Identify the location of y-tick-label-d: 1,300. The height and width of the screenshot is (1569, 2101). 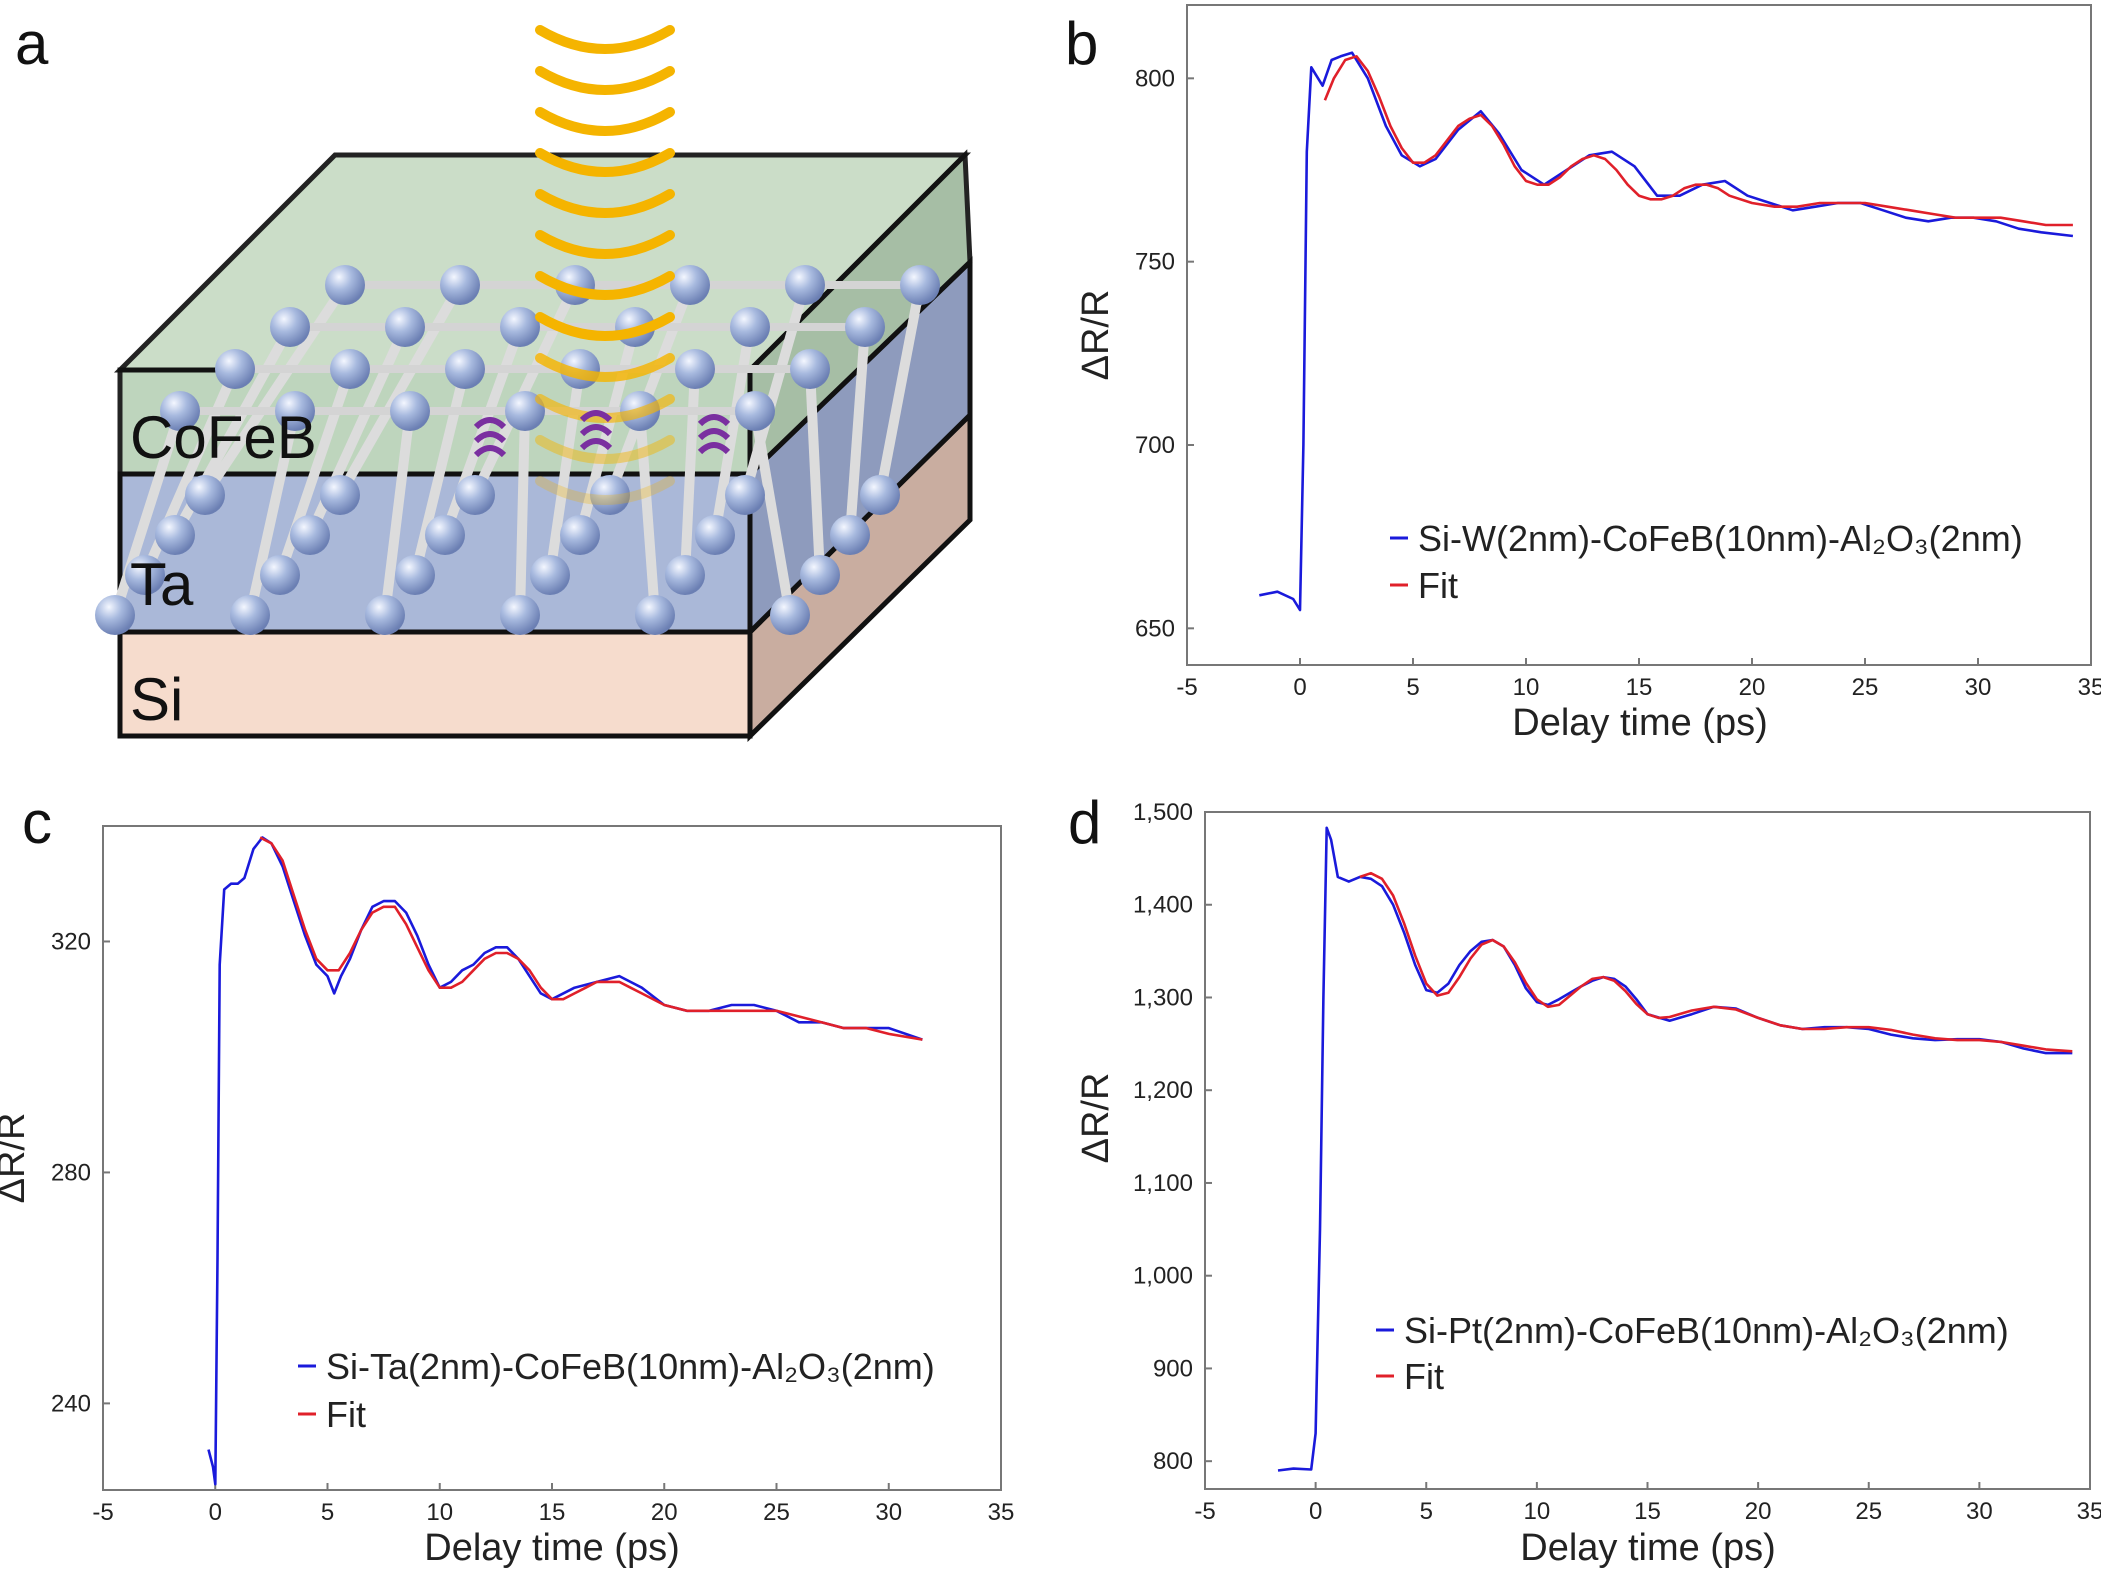
(1163, 997).